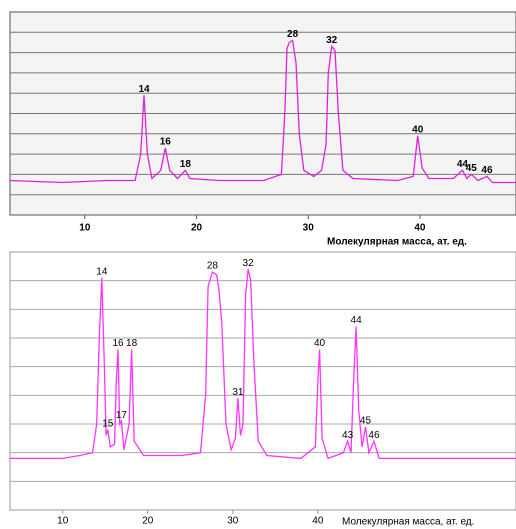 The width and height of the screenshot is (516, 529). I want to click on annotation: 31, so click(238, 392).